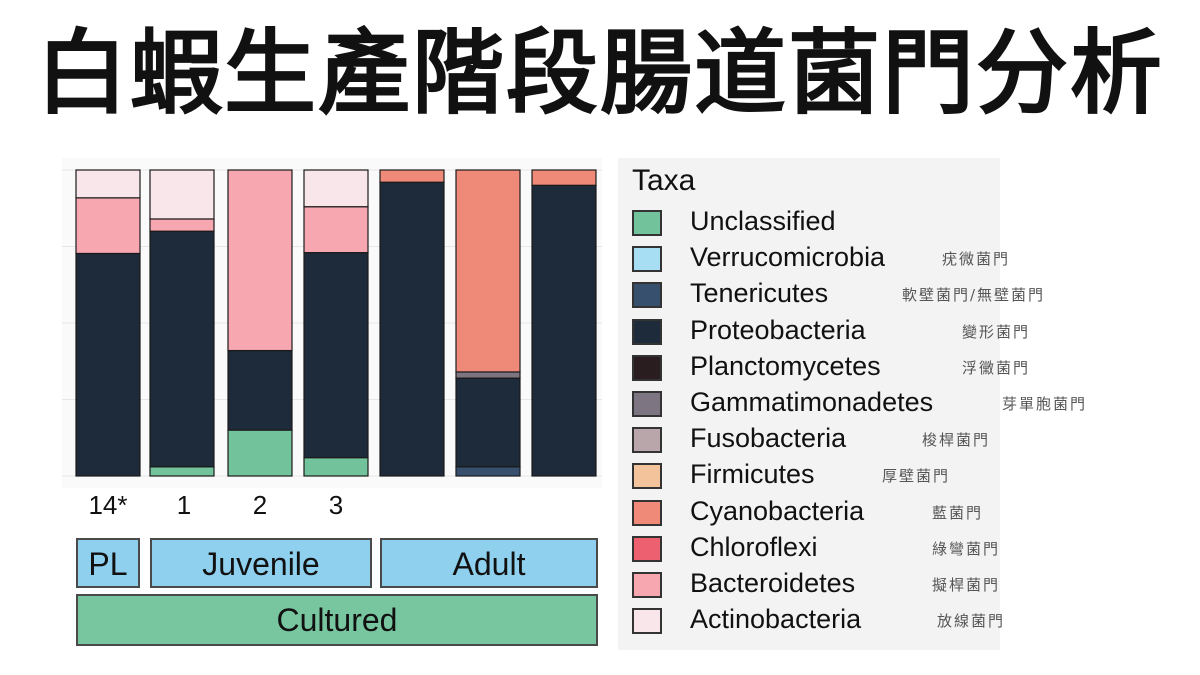 The width and height of the screenshot is (1200, 675). What do you see at coordinates (837, 296) in the screenshot?
I see `legend-item: Tenericutes 軟壁菌門/無壁菌門` at bounding box center [837, 296].